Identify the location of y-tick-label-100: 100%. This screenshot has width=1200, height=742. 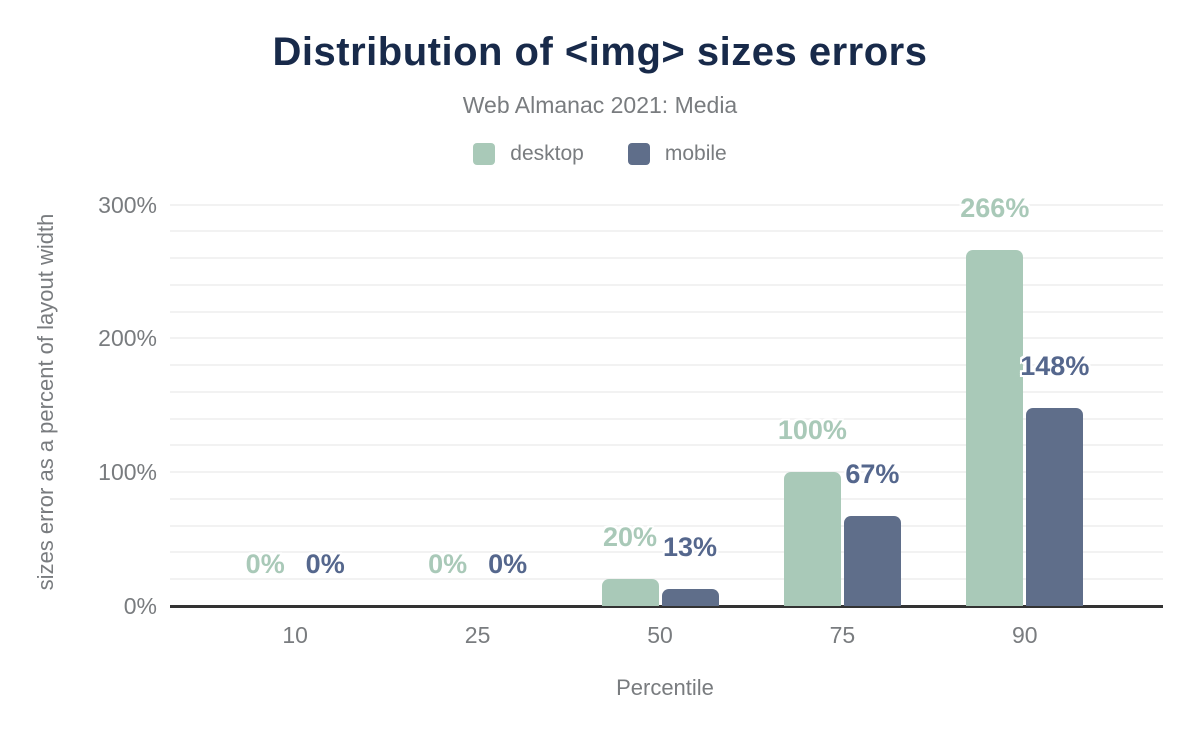
(127, 472).